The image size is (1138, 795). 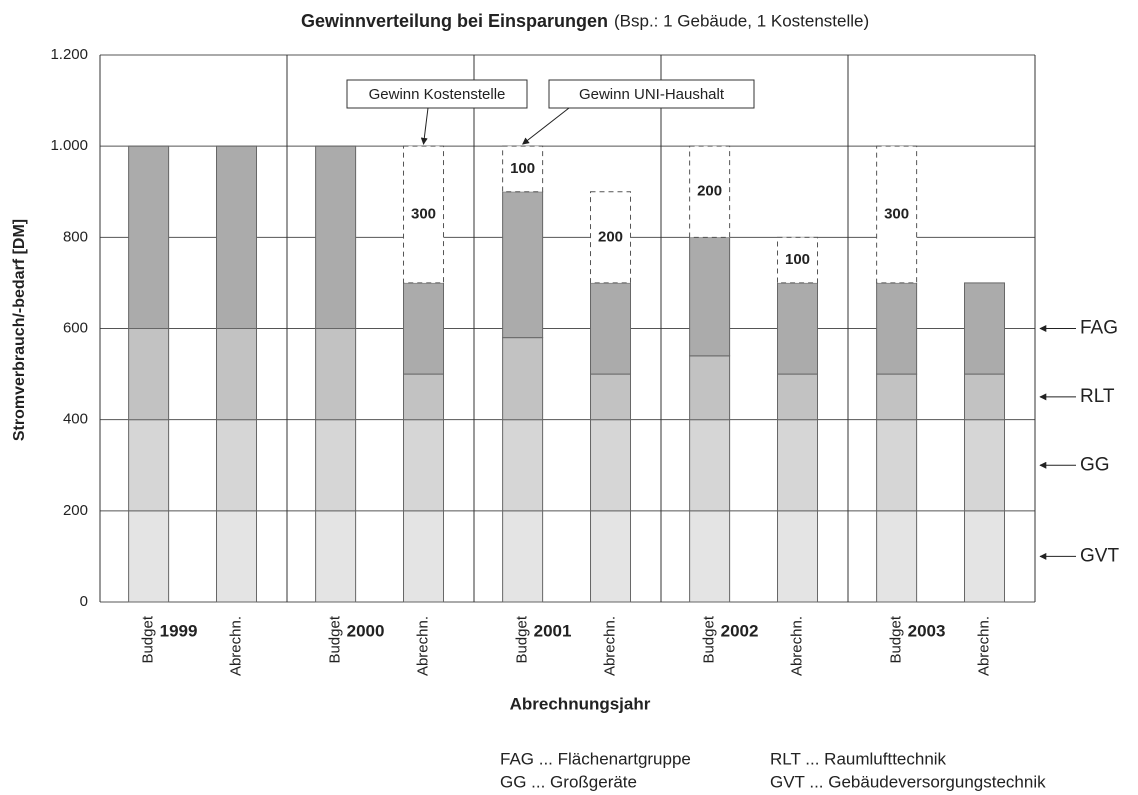 What do you see at coordinates (553, 630) in the screenshot?
I see `year-label: 2001` at bounding box center [553, 630].